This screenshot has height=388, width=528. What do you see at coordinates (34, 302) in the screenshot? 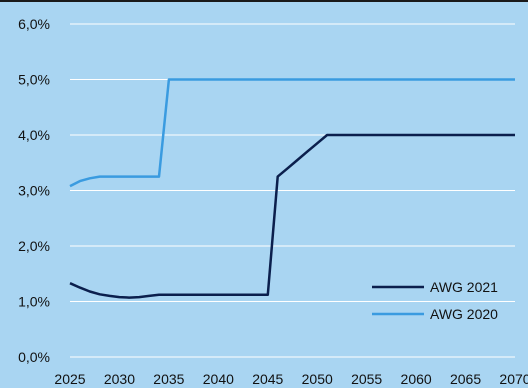
I see `y-tick-label: 1,0%` at bounding box center [34, 302].